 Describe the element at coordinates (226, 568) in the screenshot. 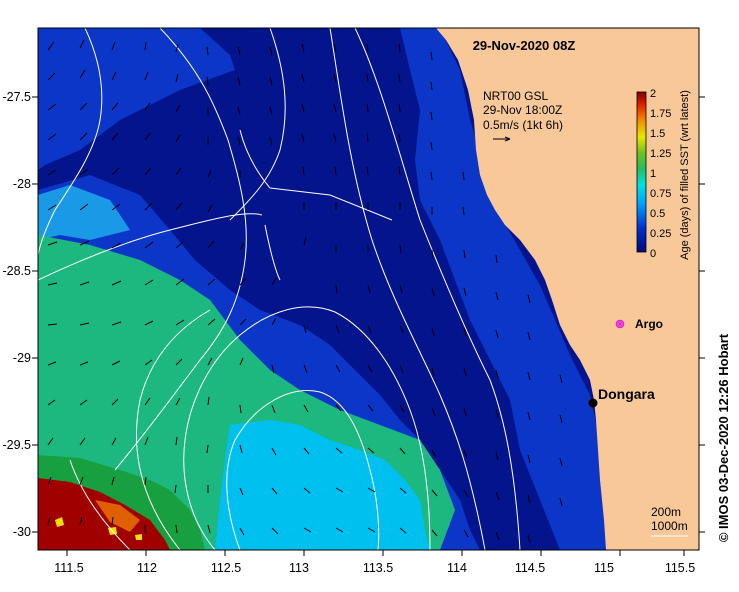

I see `x-tick-label: 112.5` at that location.